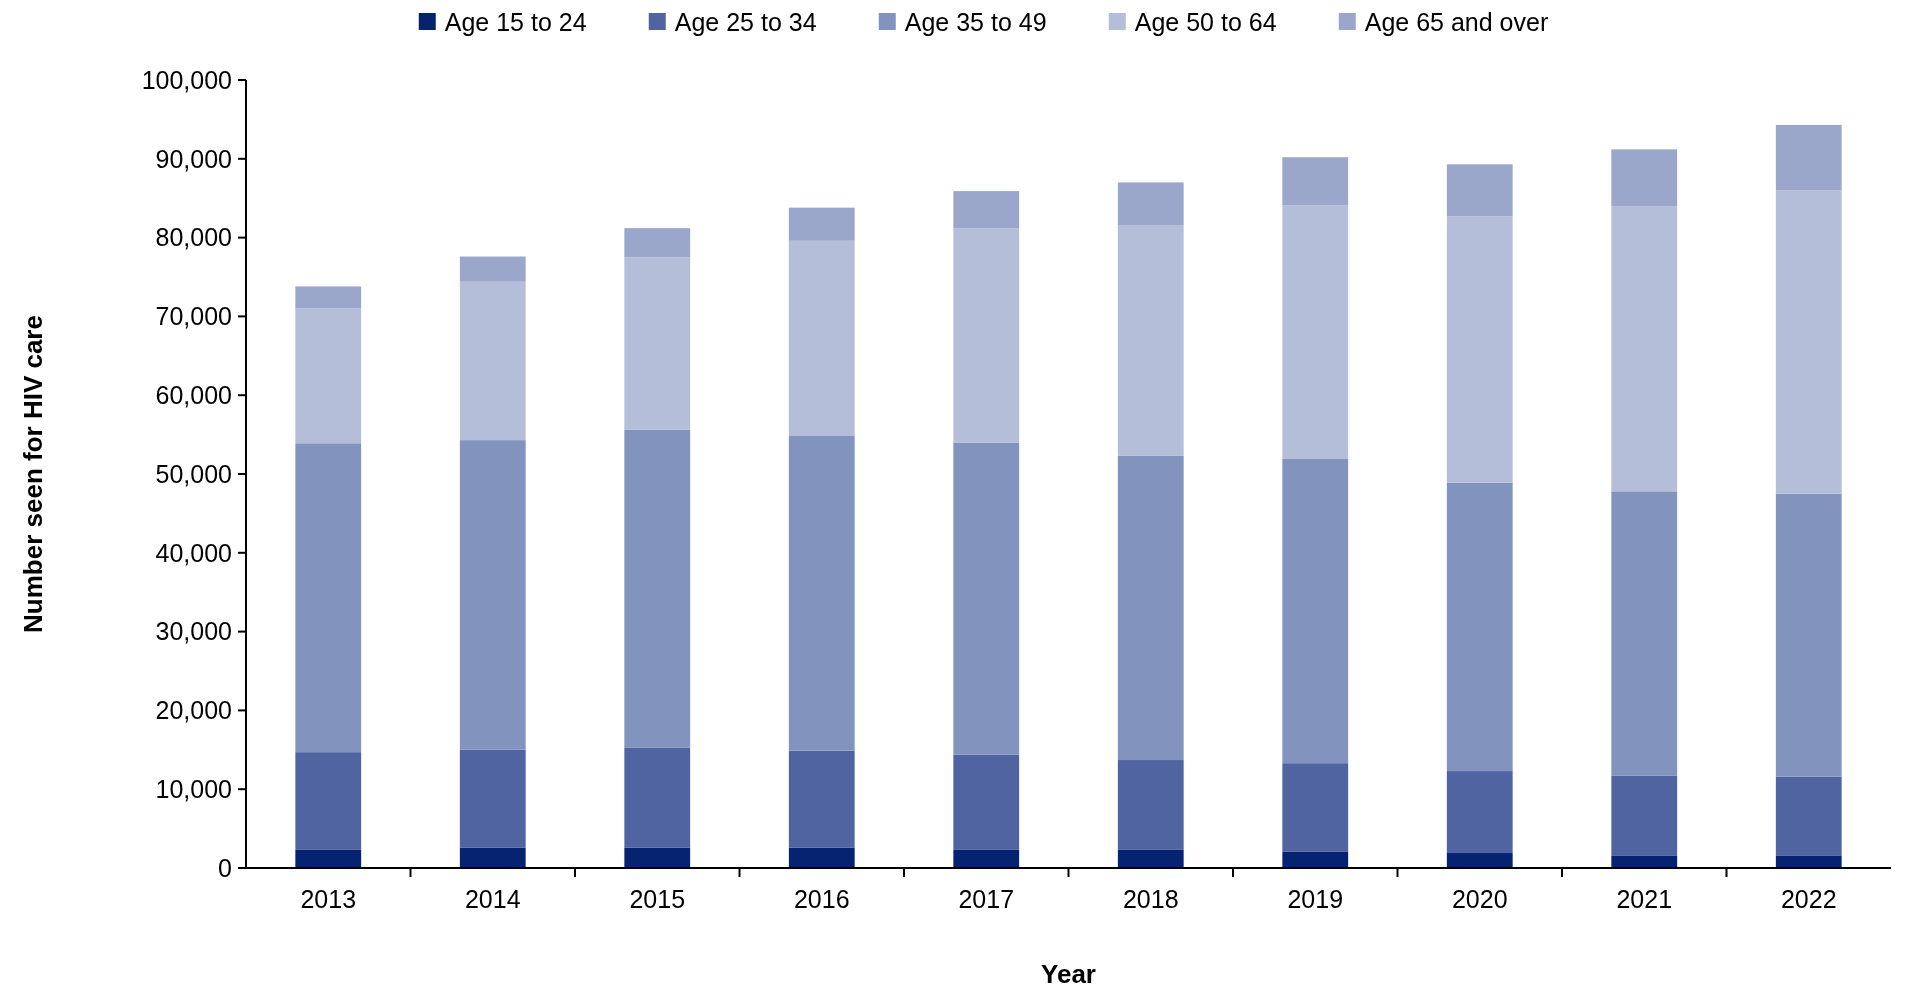 The width and height of the screenshot is (1911, 989). I want to click on x-tick-label: 2016, so click(821, 899).